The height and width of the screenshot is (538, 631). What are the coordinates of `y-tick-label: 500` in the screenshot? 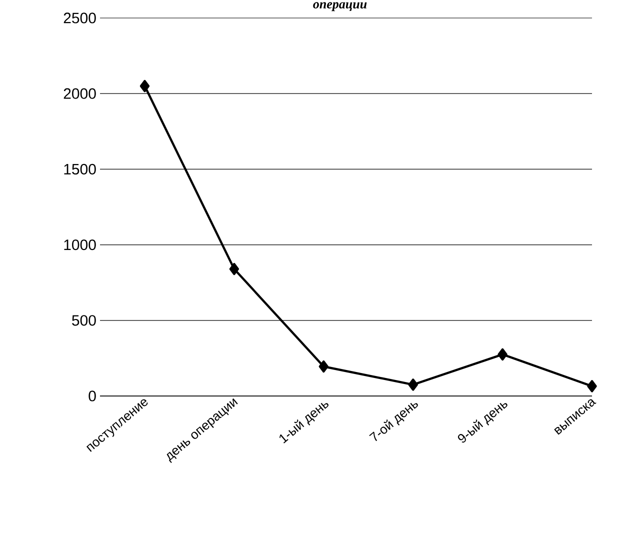 It's located at (84, 320).